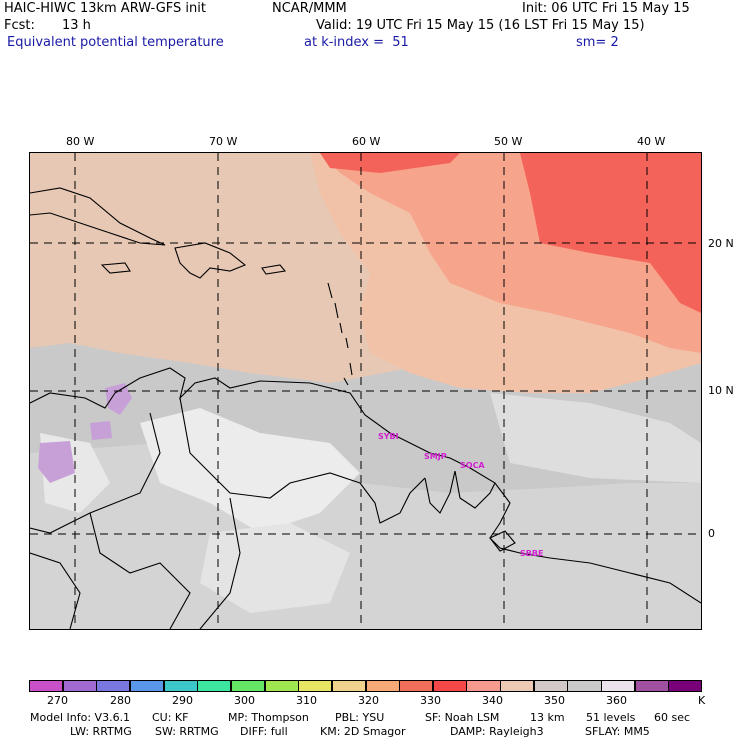 The width and height of the screenshot is (740, 740). What do you see at coordinates (187, 731) in the screenshot?
I see `footer-sw: SW: RRTMG` at bounding box center [187, 731].